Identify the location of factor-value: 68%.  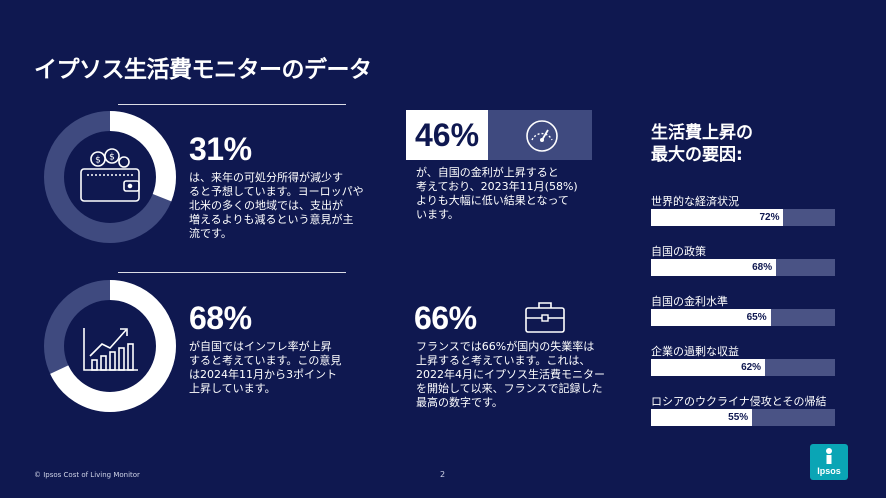
(762, 267).